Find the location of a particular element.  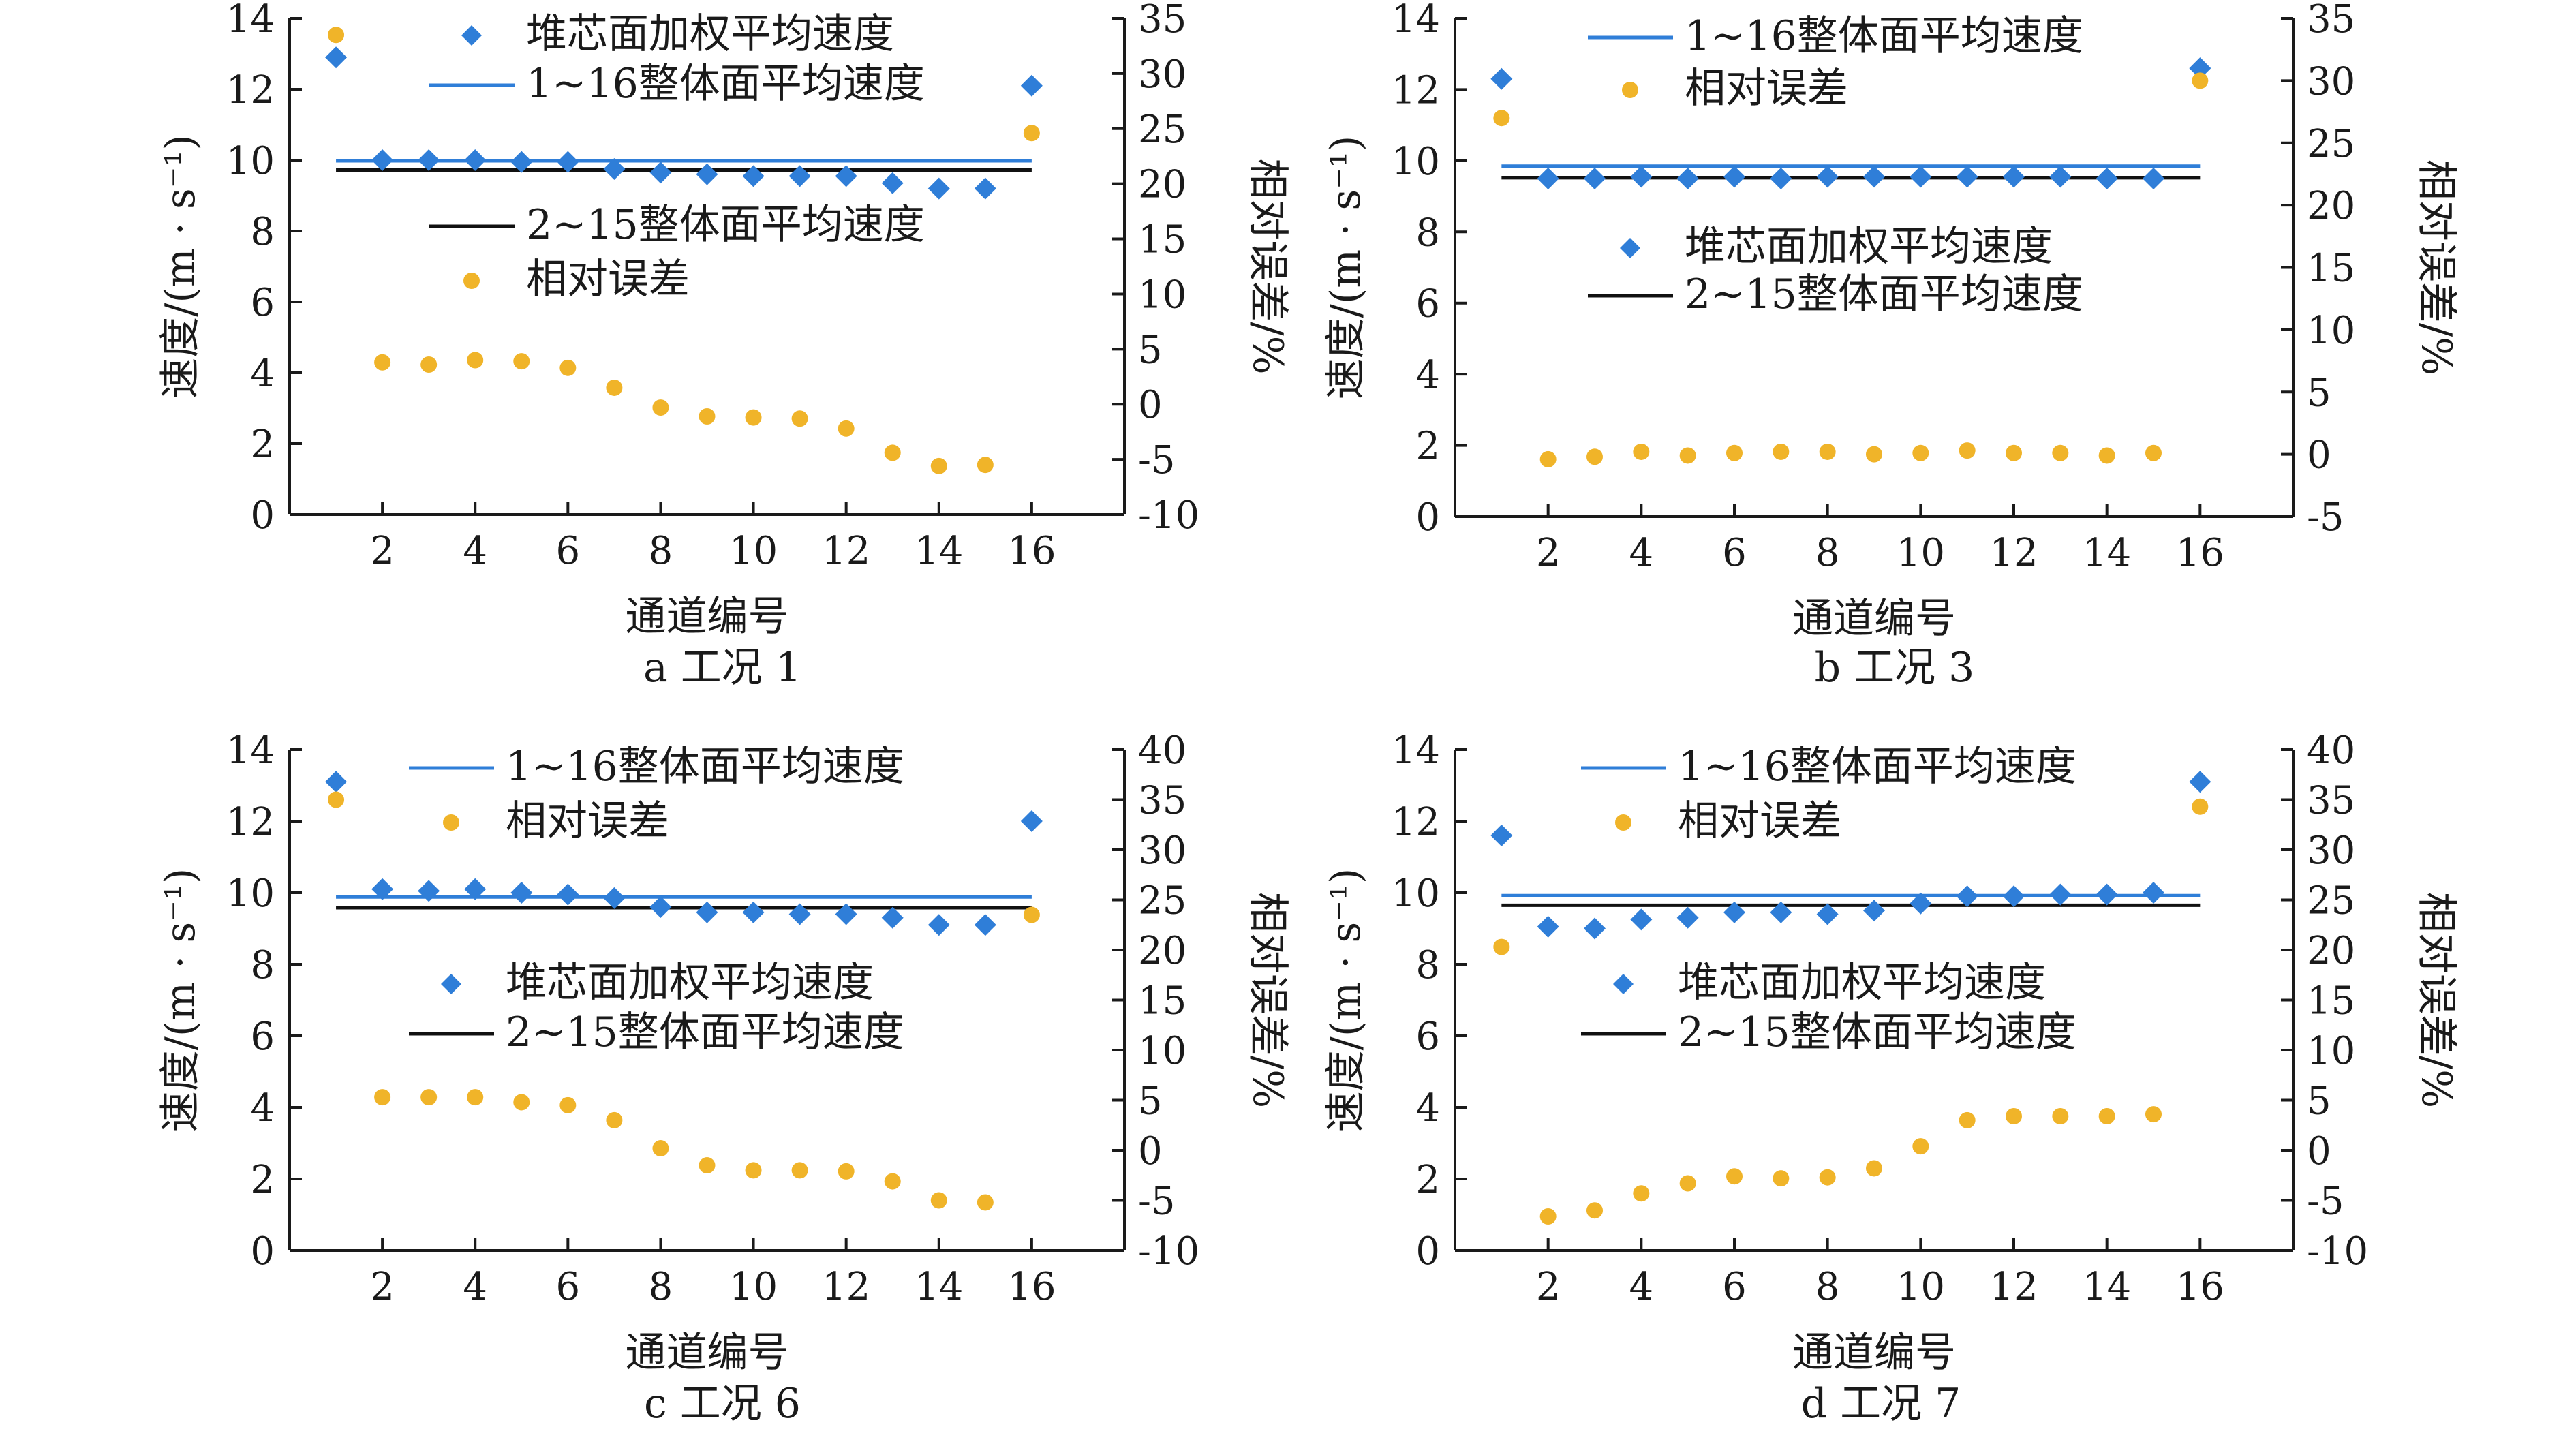

y-tick-label: 0 is located at coordinates (262, 515).